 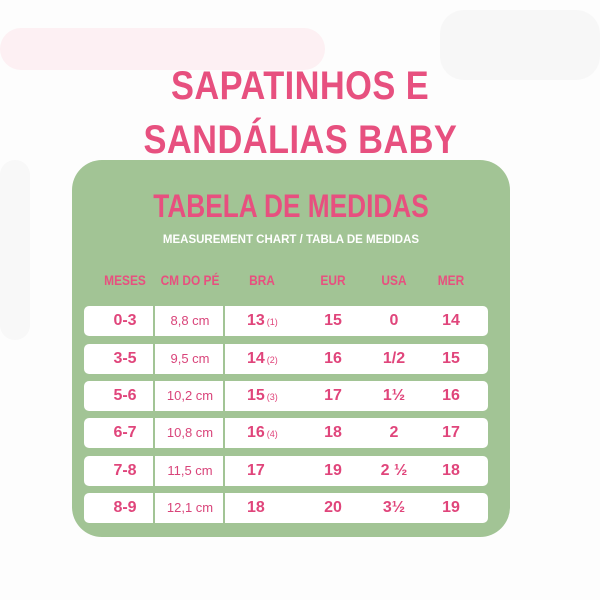 I want to click on header-meses: MESES, so click(x=125, y=280).